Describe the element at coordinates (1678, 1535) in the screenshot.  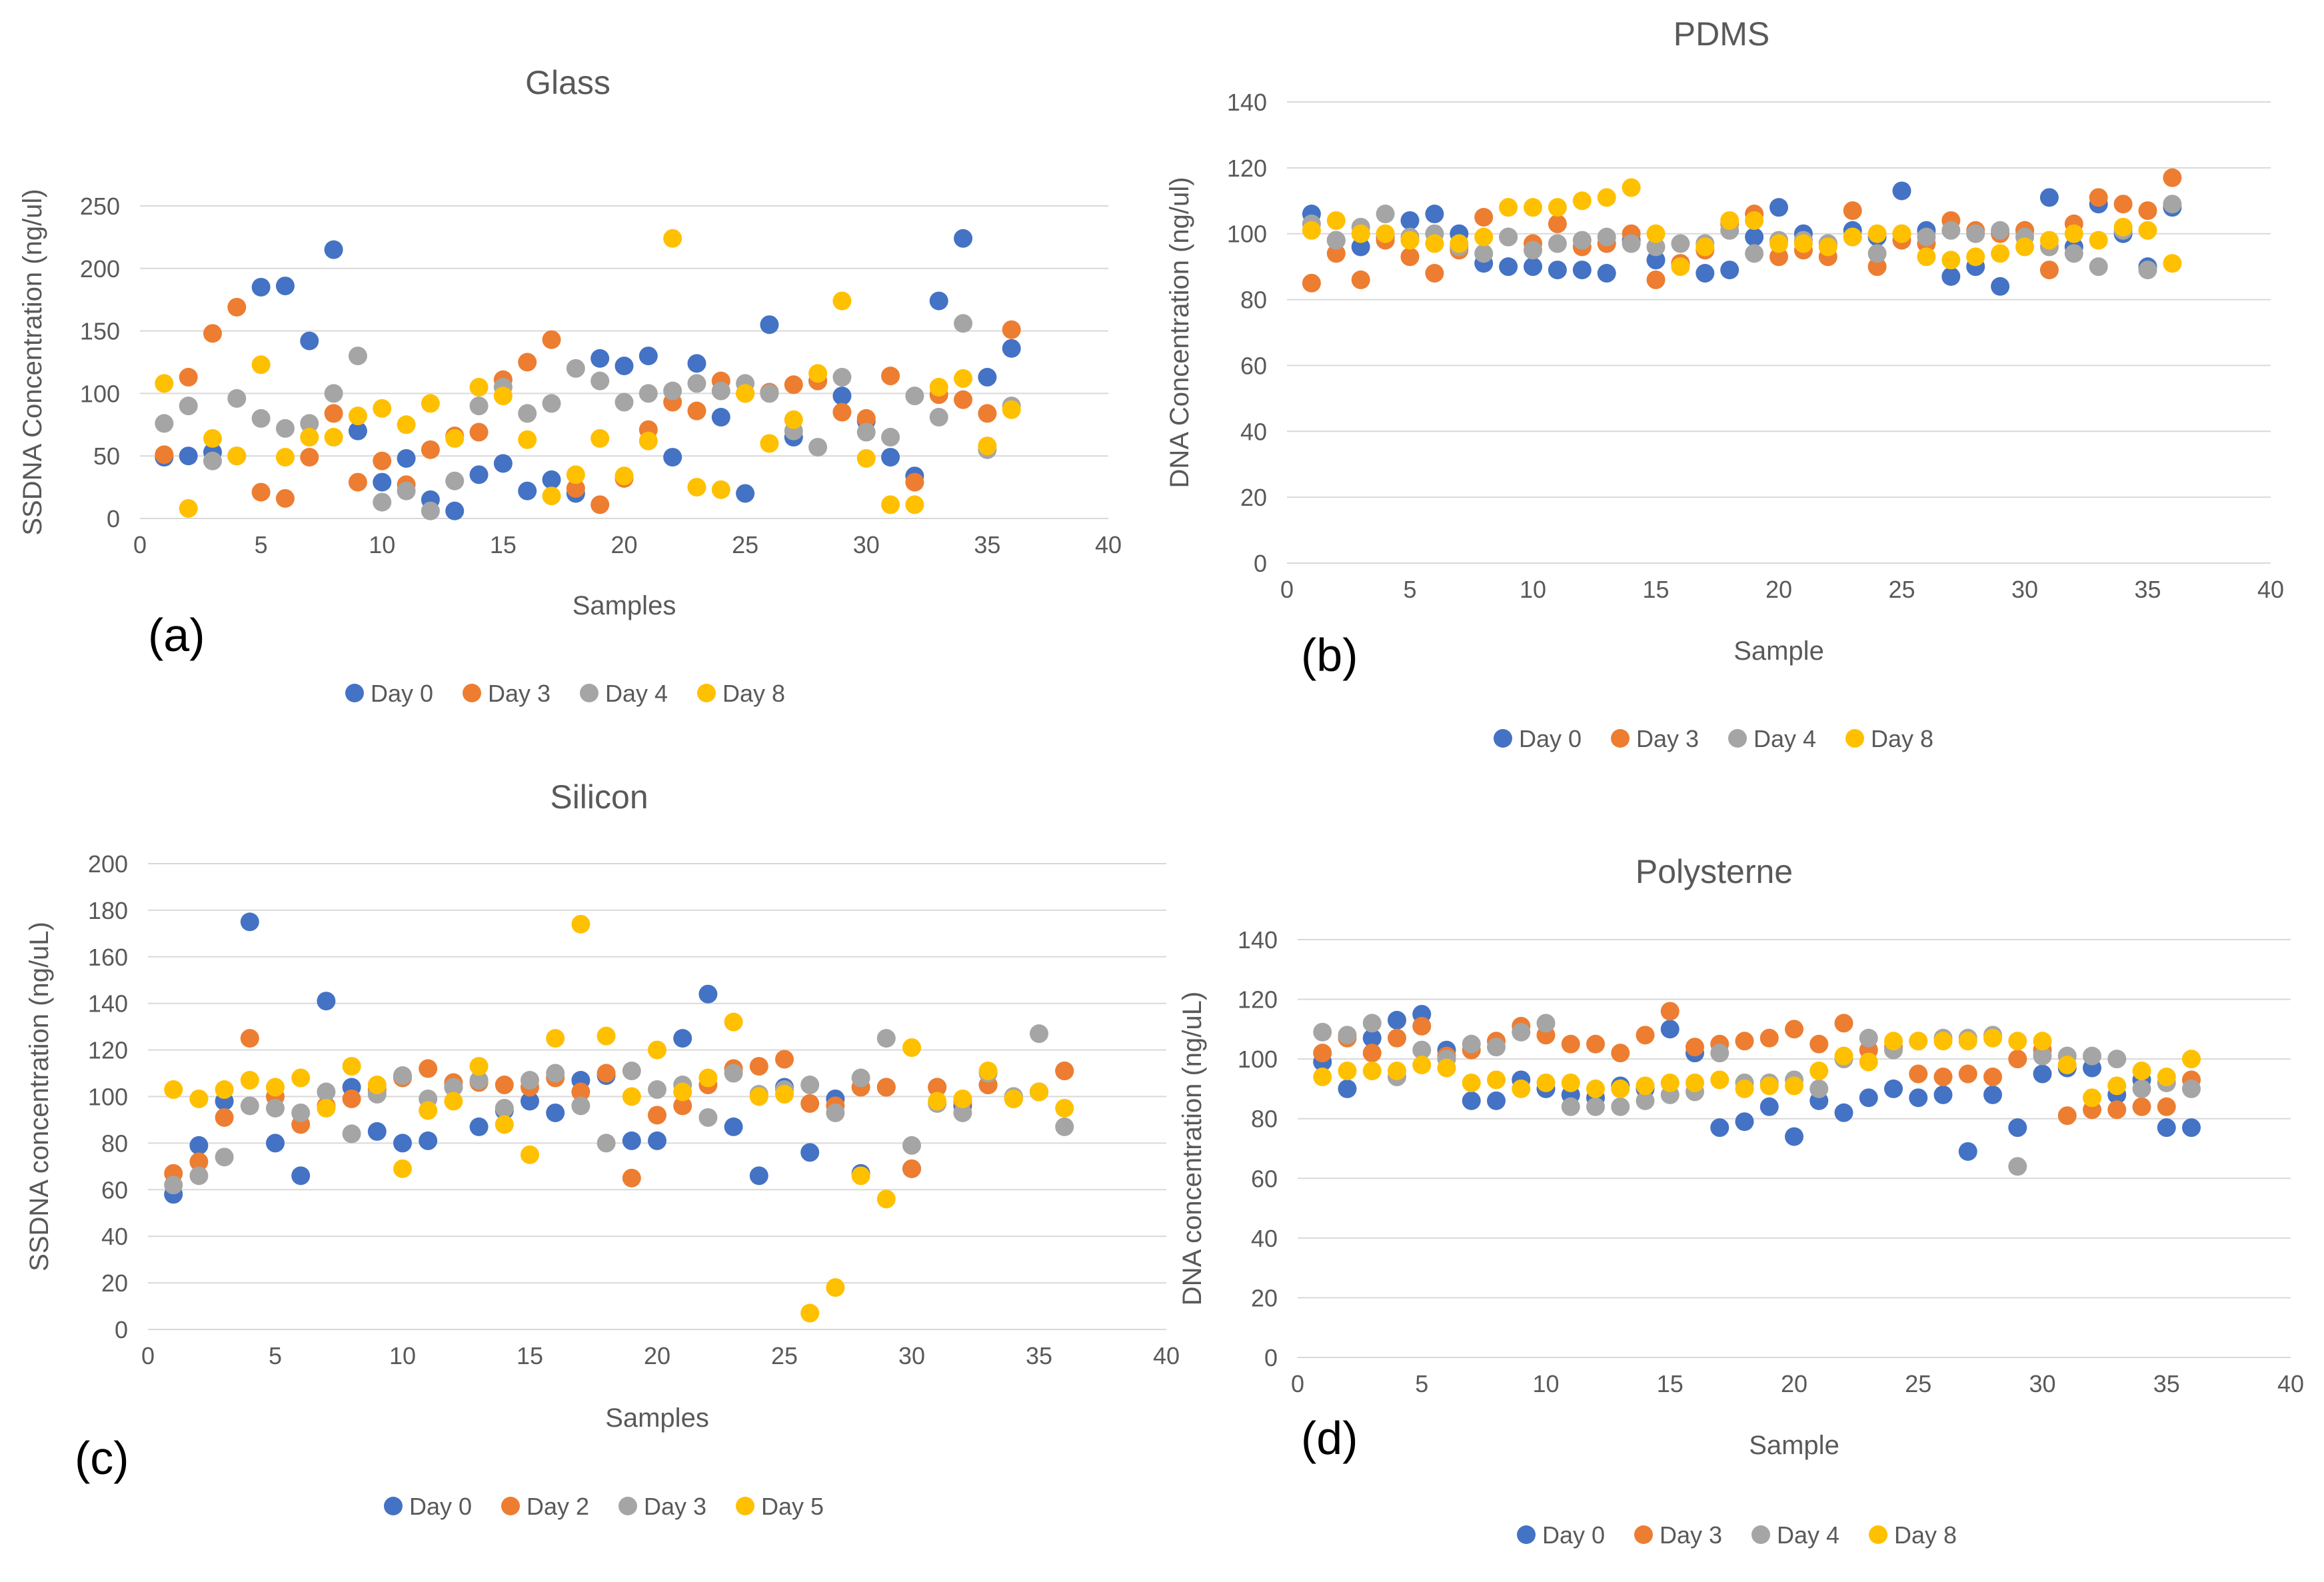
I see `legend-item: Day 3` at that location.